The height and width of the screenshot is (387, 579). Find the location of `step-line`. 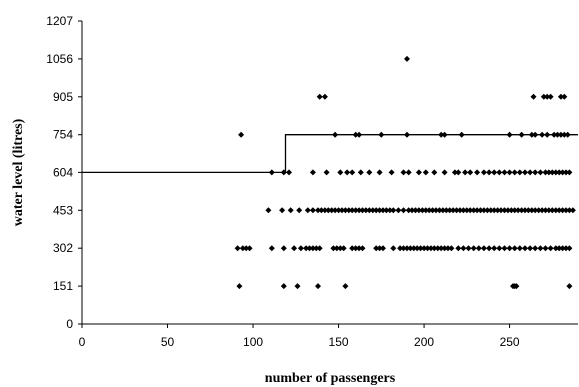

step-line is located at coordinates (330, 154).